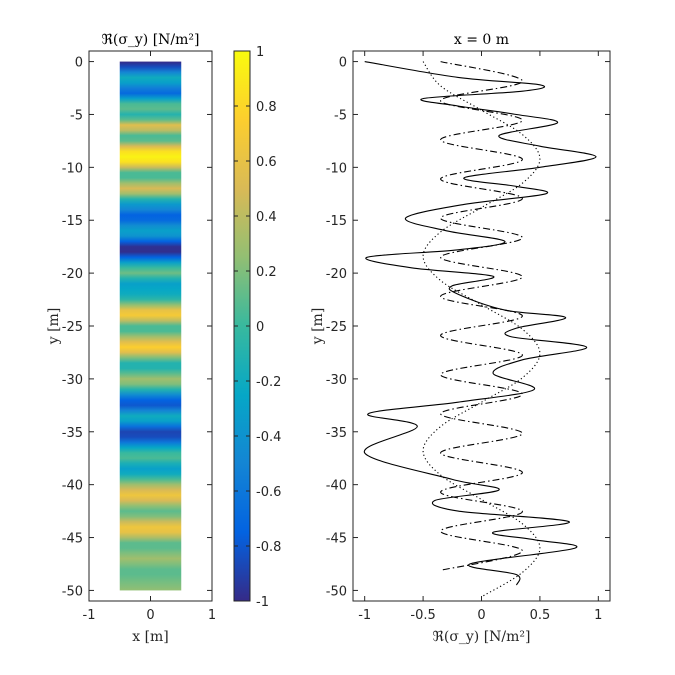  I want to click on series-line-dashdot, so click(481, 316).